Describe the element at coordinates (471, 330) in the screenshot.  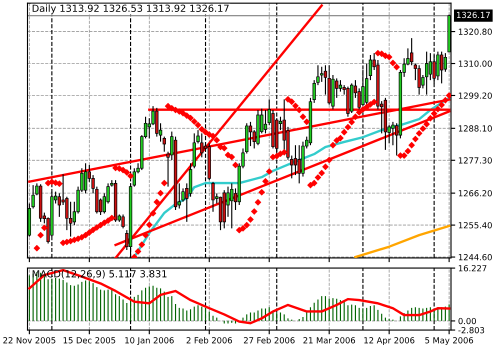
I see `y-tick-label: -2.803` at that location.